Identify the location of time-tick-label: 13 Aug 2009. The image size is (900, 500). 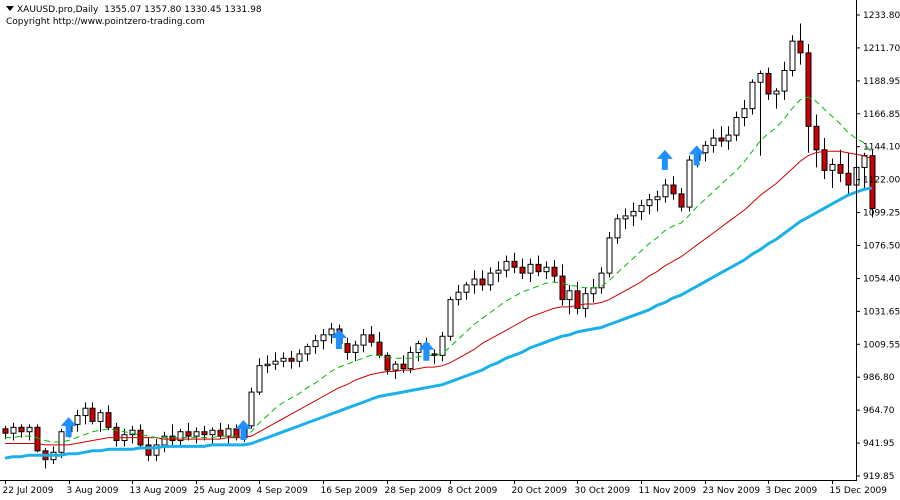
(159, 491).